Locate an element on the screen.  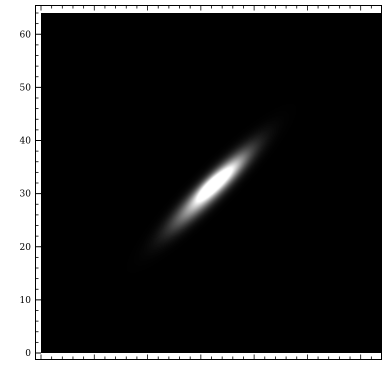
y-axis-tick-labels: 0 10 20 30 40 50 60 is located at coordinates (26, 194).